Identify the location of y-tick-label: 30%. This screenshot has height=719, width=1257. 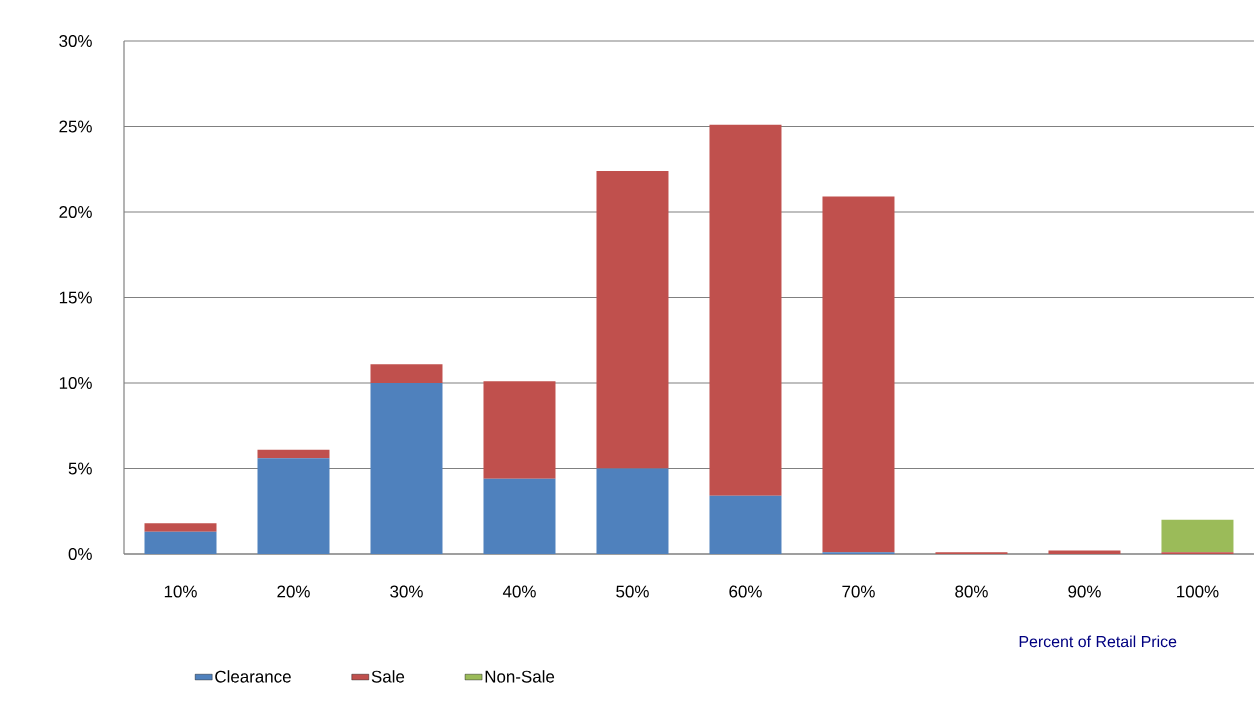
(75, 41).